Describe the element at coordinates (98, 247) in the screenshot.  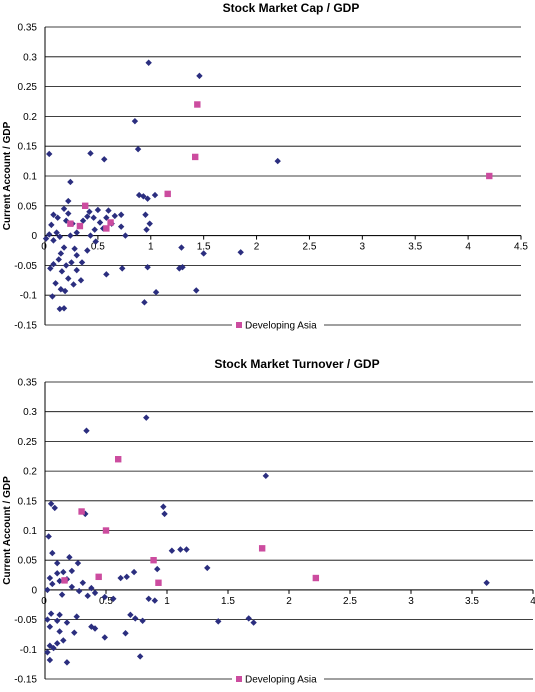
I see `x-tick-label: 0.5` at that location.